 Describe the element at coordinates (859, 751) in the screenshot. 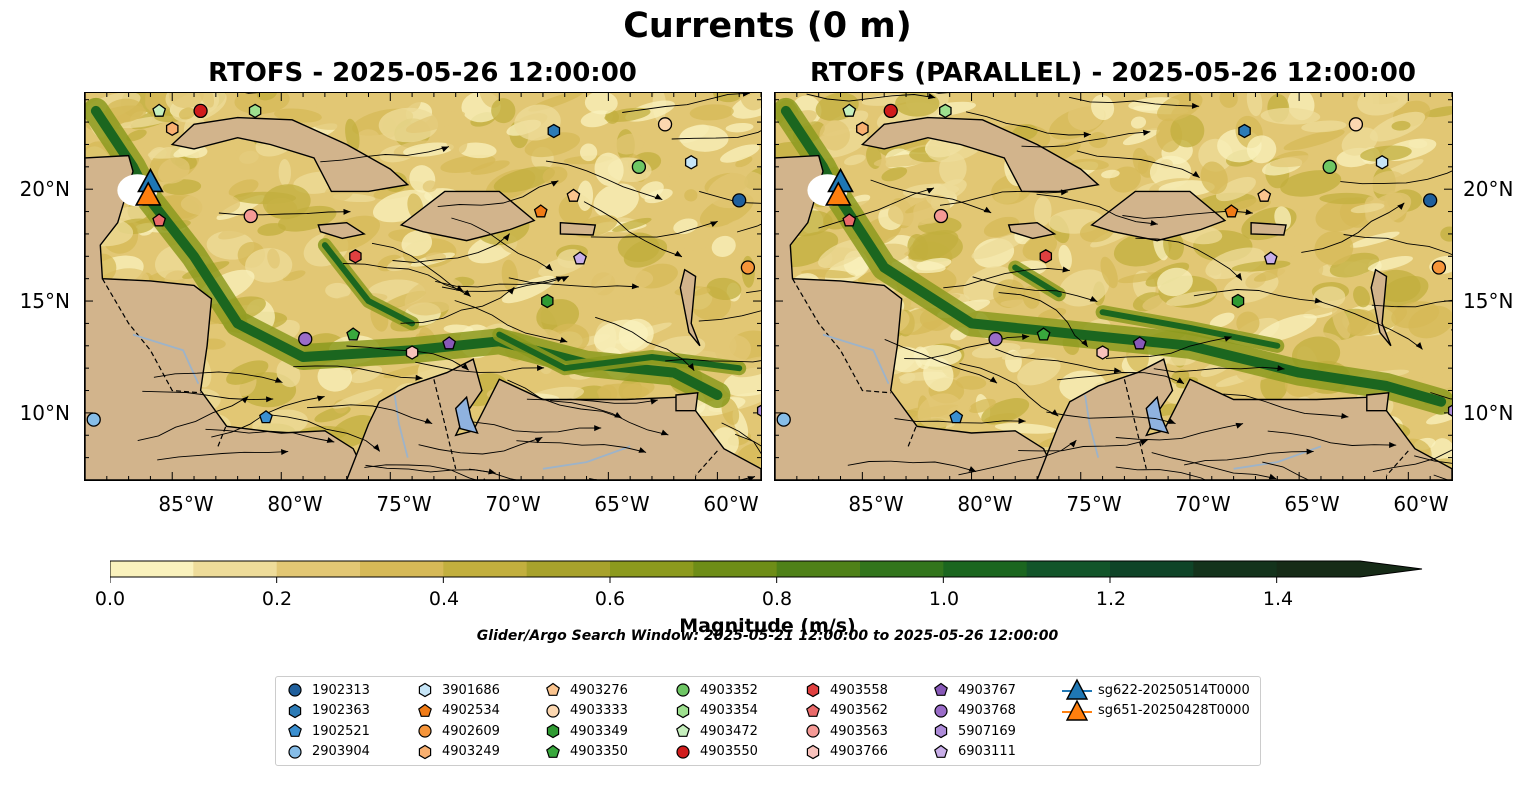

I see `legend-label: 4903766` at that location.